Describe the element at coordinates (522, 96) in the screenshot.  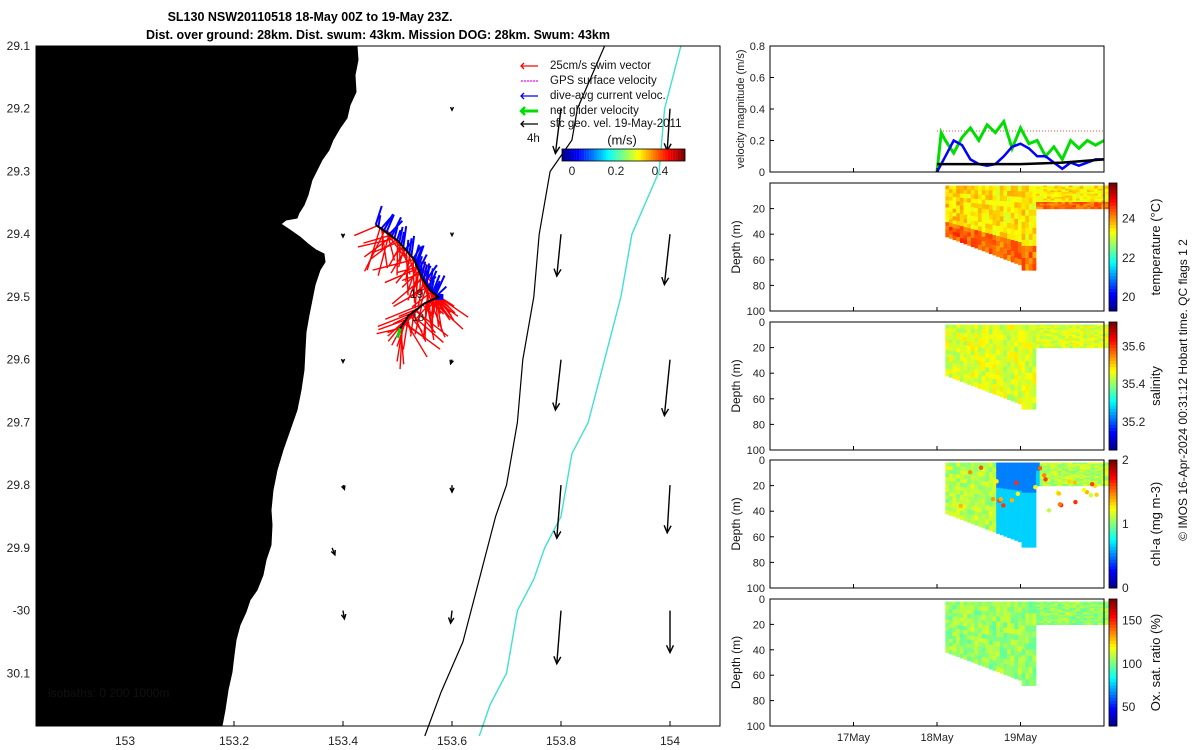
I see `legend-swatch-current-head` at that location.